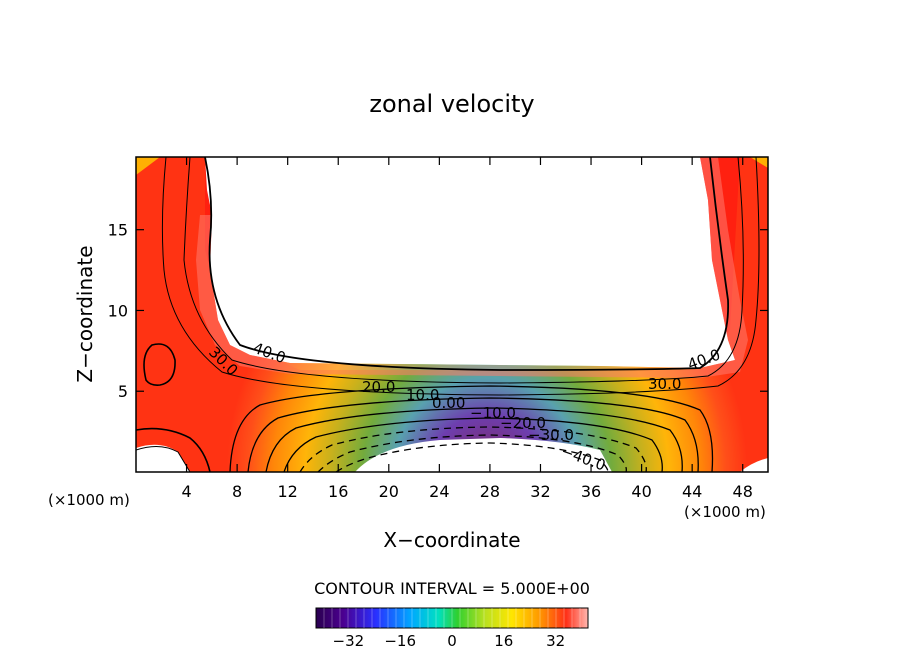 The image size is (904, 654). What do you see at coordinates (448, 403) in the screenshot?
I see `contour-label: 0.00` at bounding box center [448, 403].